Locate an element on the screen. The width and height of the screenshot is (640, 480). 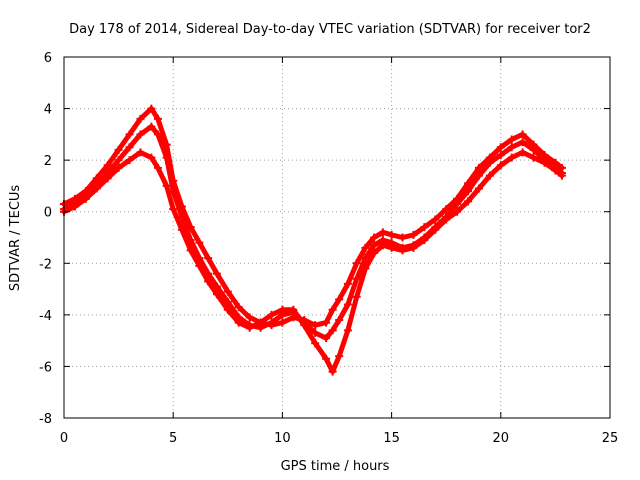
x-tick-label: 5 is located at coordinates (173, 438).